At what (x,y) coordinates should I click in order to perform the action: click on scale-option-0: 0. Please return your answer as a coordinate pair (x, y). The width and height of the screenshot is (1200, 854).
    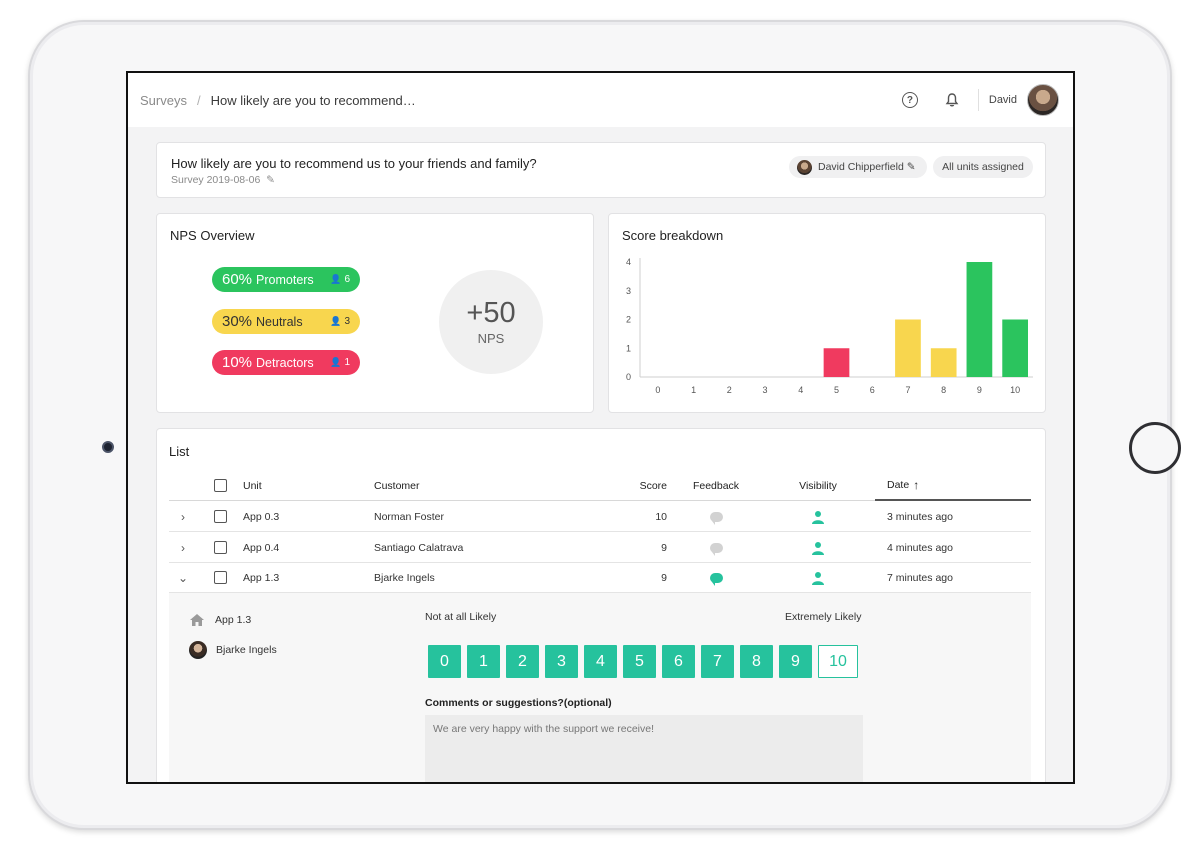
    Looking at the image, I should click on (444, 661).